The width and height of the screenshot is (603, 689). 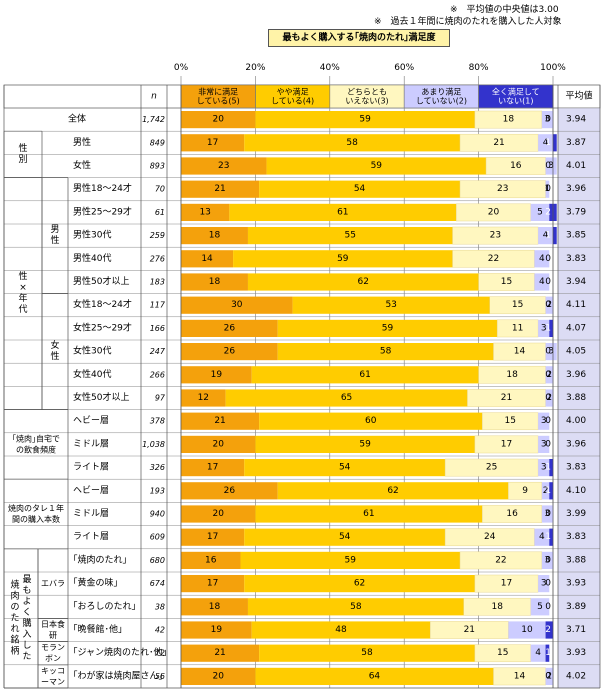 What do you see at coordinates (576, 120) in the screenshot?
I see `avg-value: 3.94` at bounding box center [576, 120].